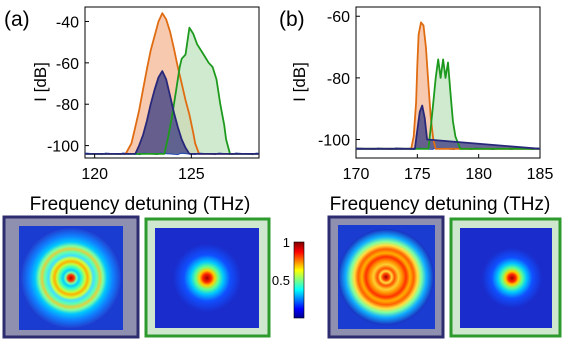 The image size is (565, 339). What do you see at coordinates (334, 141) in the screenshot?
I see `chart-b-ytick-label: -100` at bounding box center [334, 141].